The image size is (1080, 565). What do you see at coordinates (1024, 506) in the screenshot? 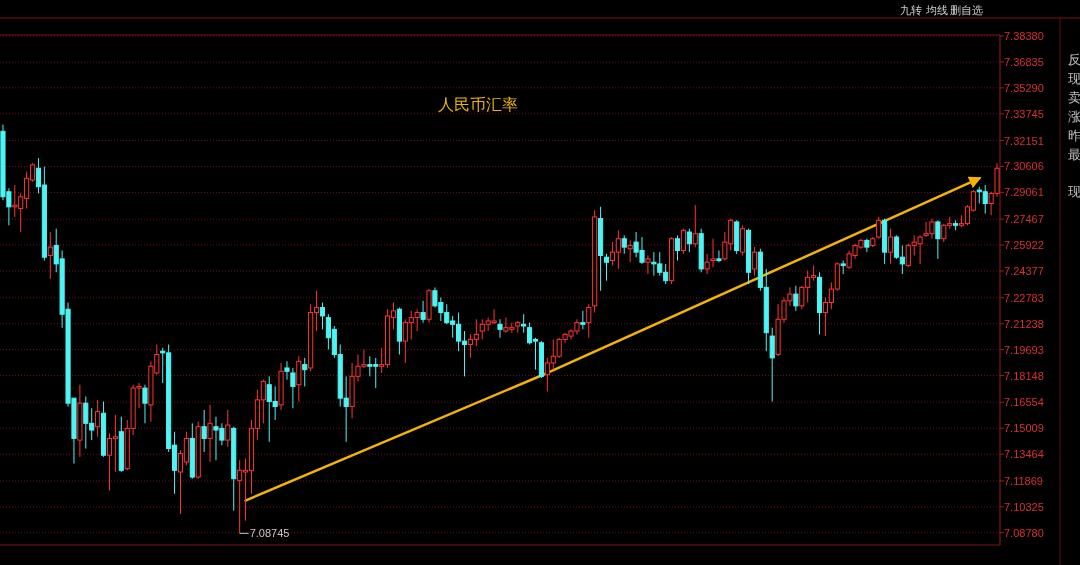
I see `y-tick-label: 7.10325` at bounding box center [1024, 506].